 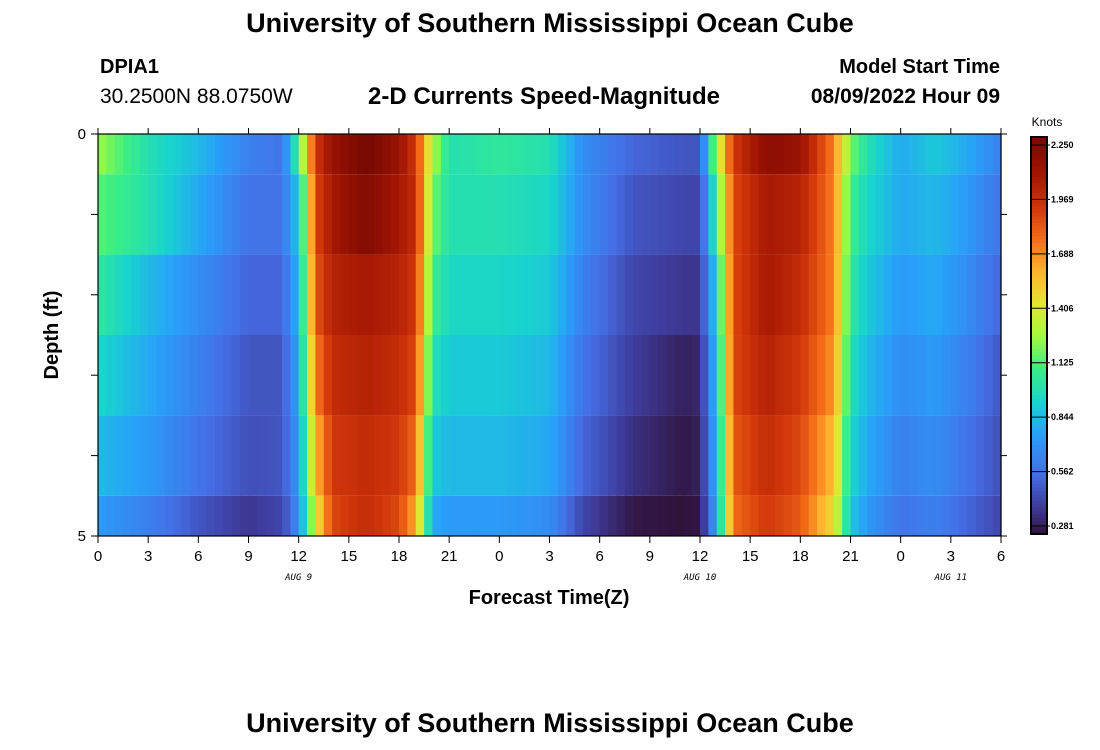 What do you see at coordinates (148, 556) in the screenshot?
I see `x-tick-label: 3` at bounding box center [148, 556].